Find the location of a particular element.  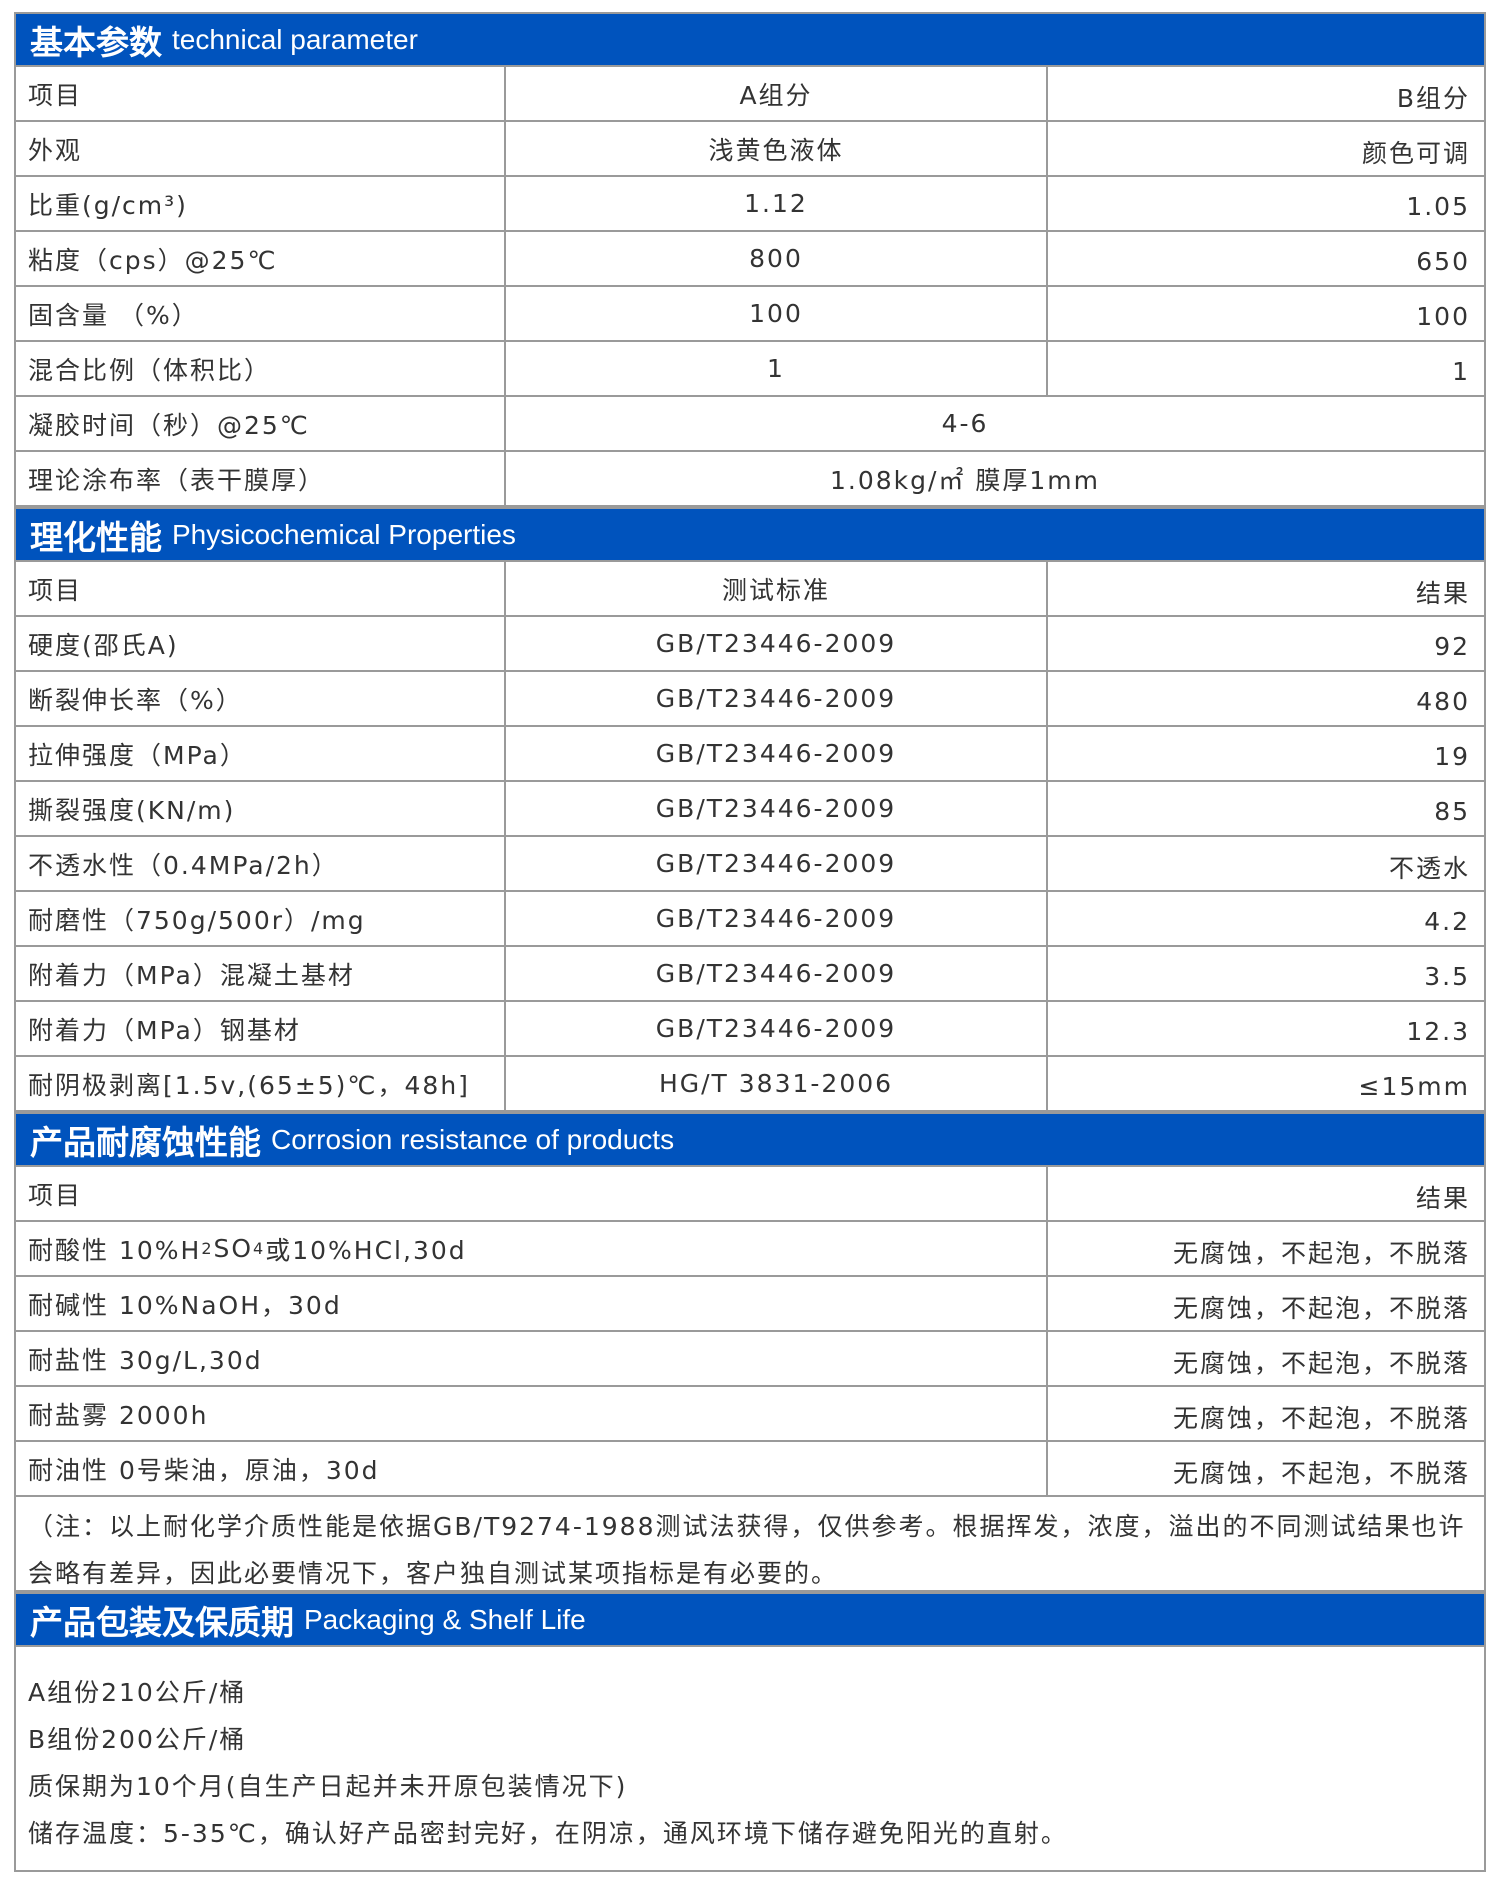

table-row: 耐油性 0号柴油，原油，30d 无腐蚀，不起泡，不脱落 is located at coordinates (750, 1469).